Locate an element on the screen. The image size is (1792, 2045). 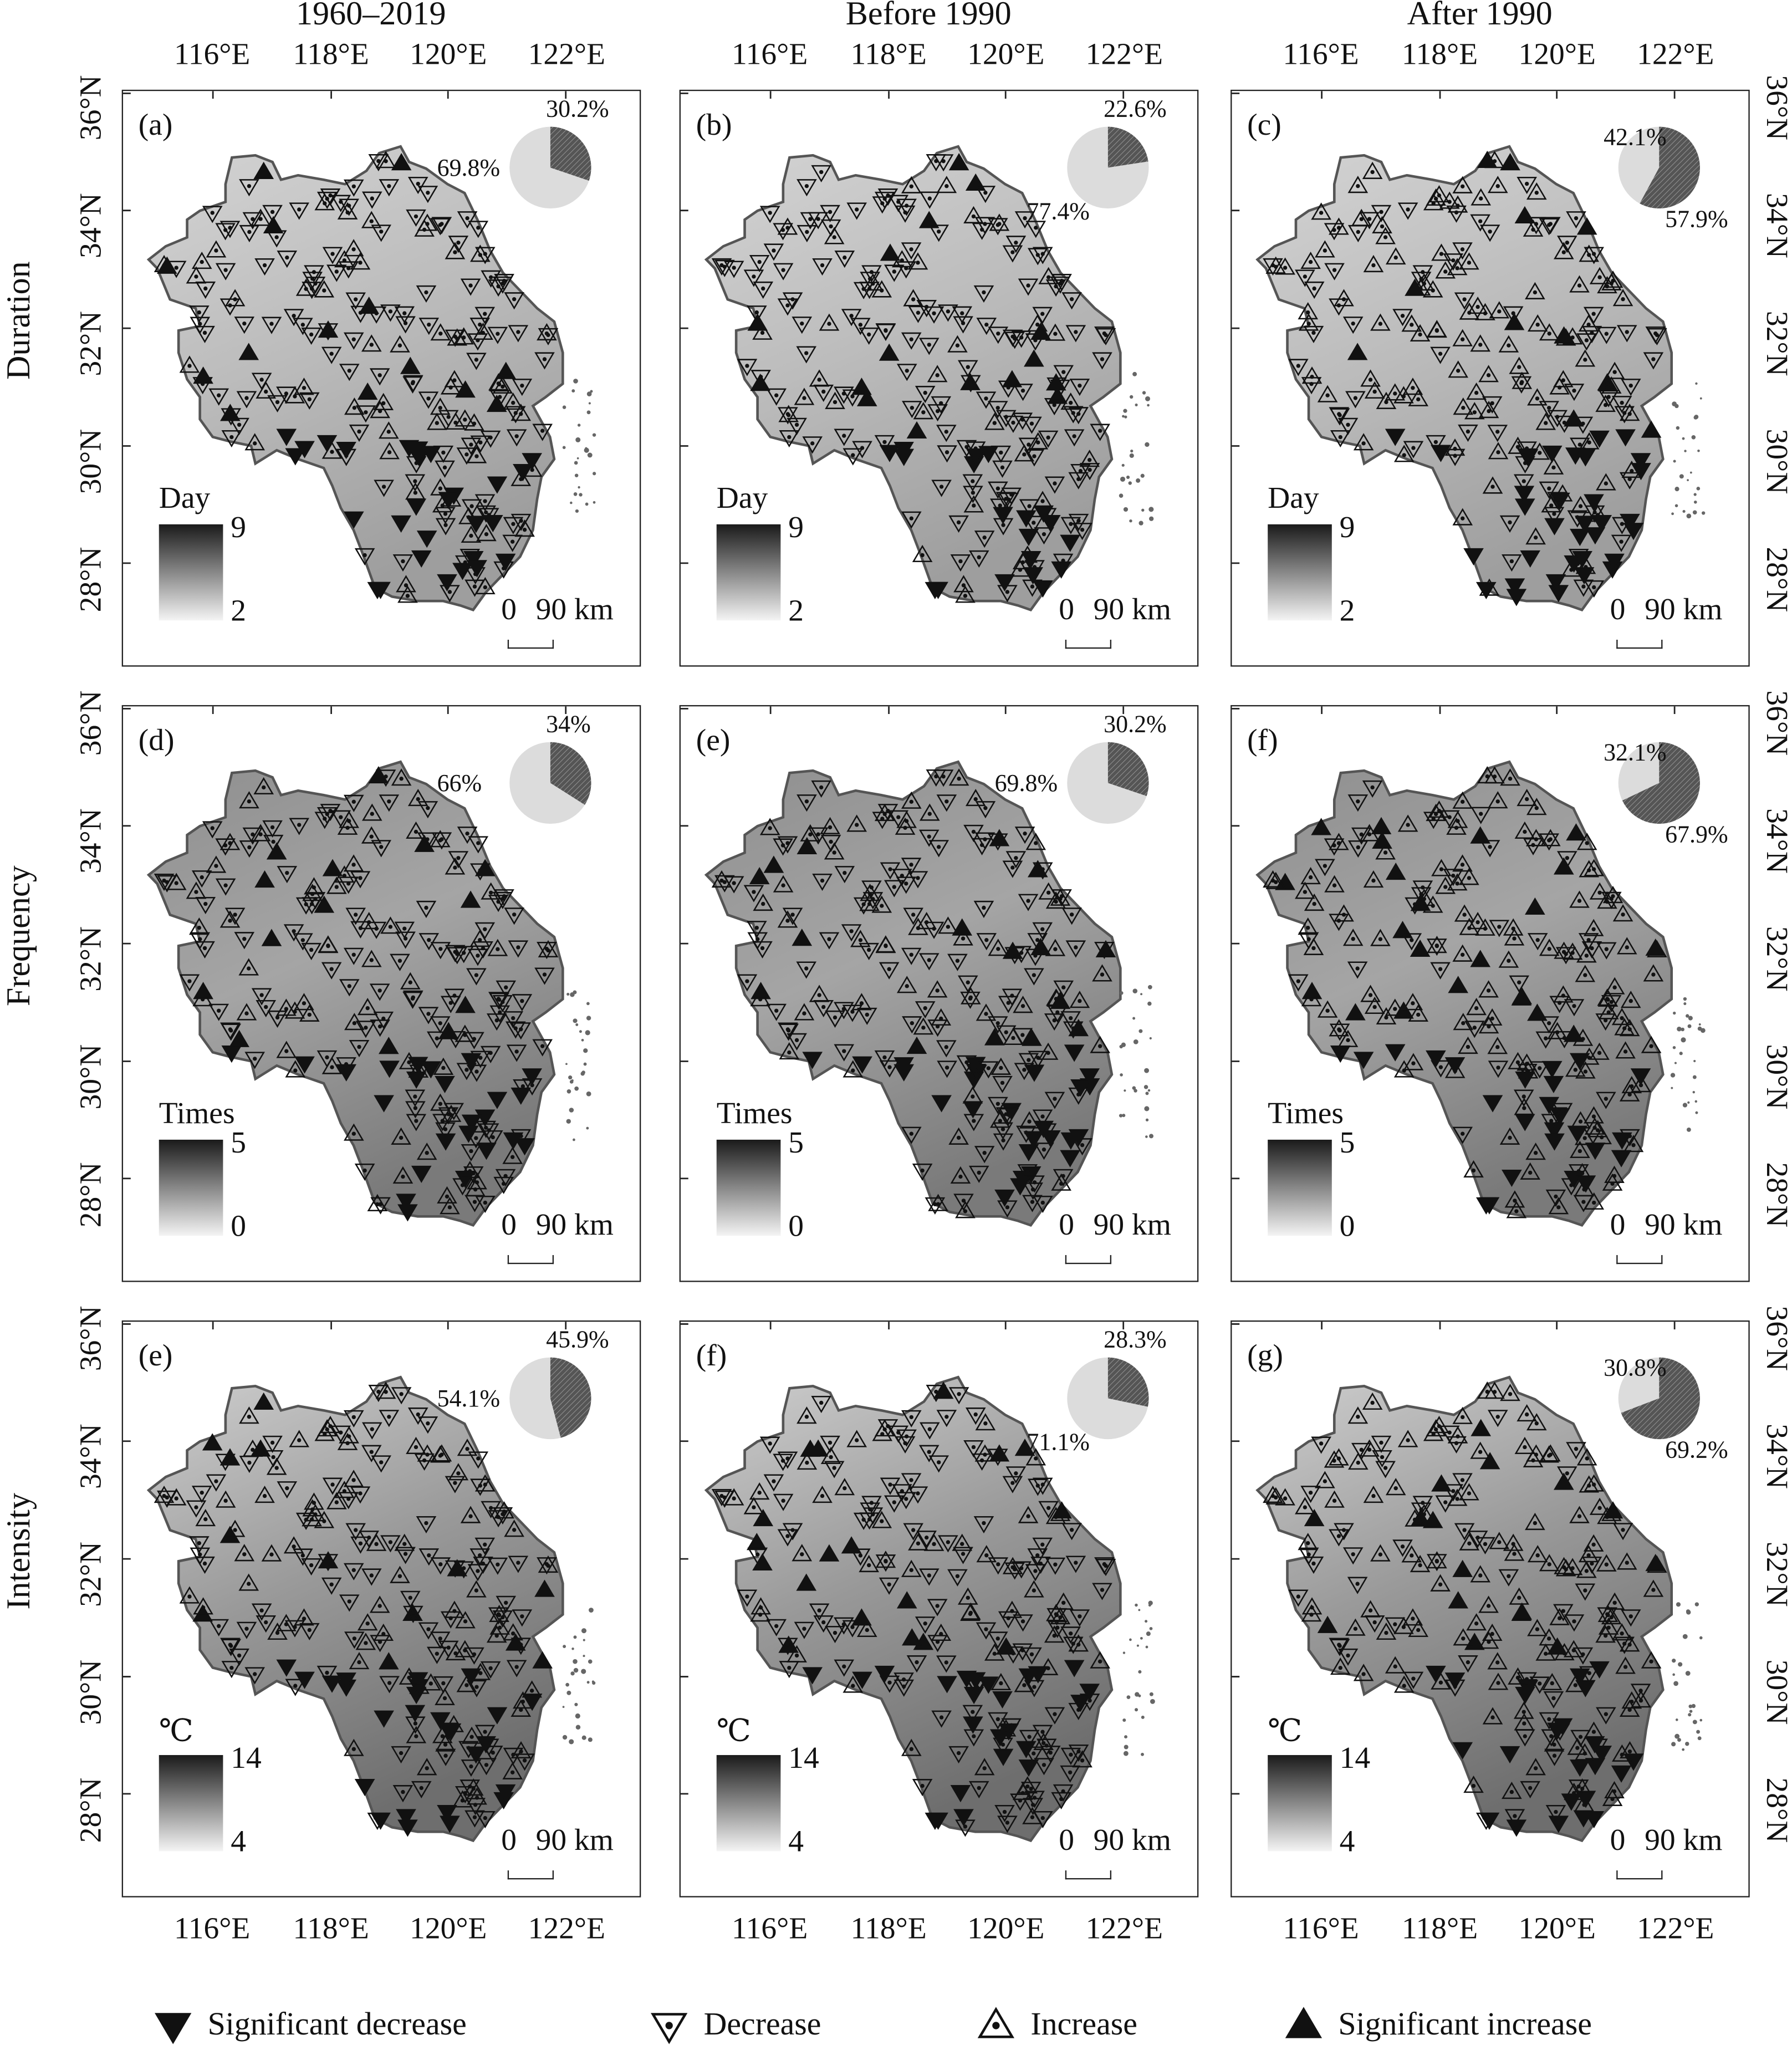
lon-tick-label-bottom: 116°E is located at coordinates (769, 1929).